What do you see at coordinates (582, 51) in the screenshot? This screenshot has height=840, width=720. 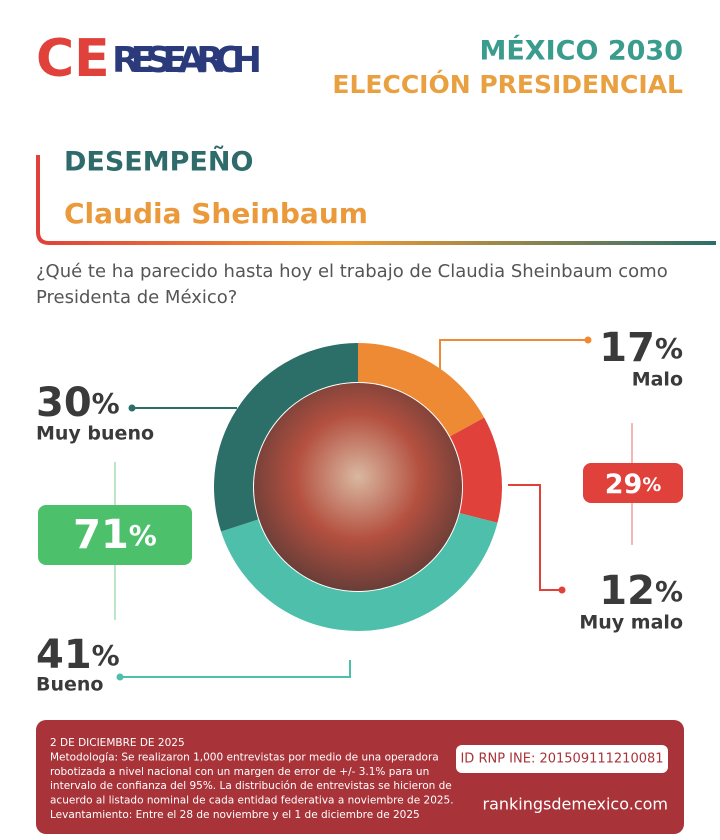 I see `header-title: MÉXICO 2030` at bounding box center [582, 51].